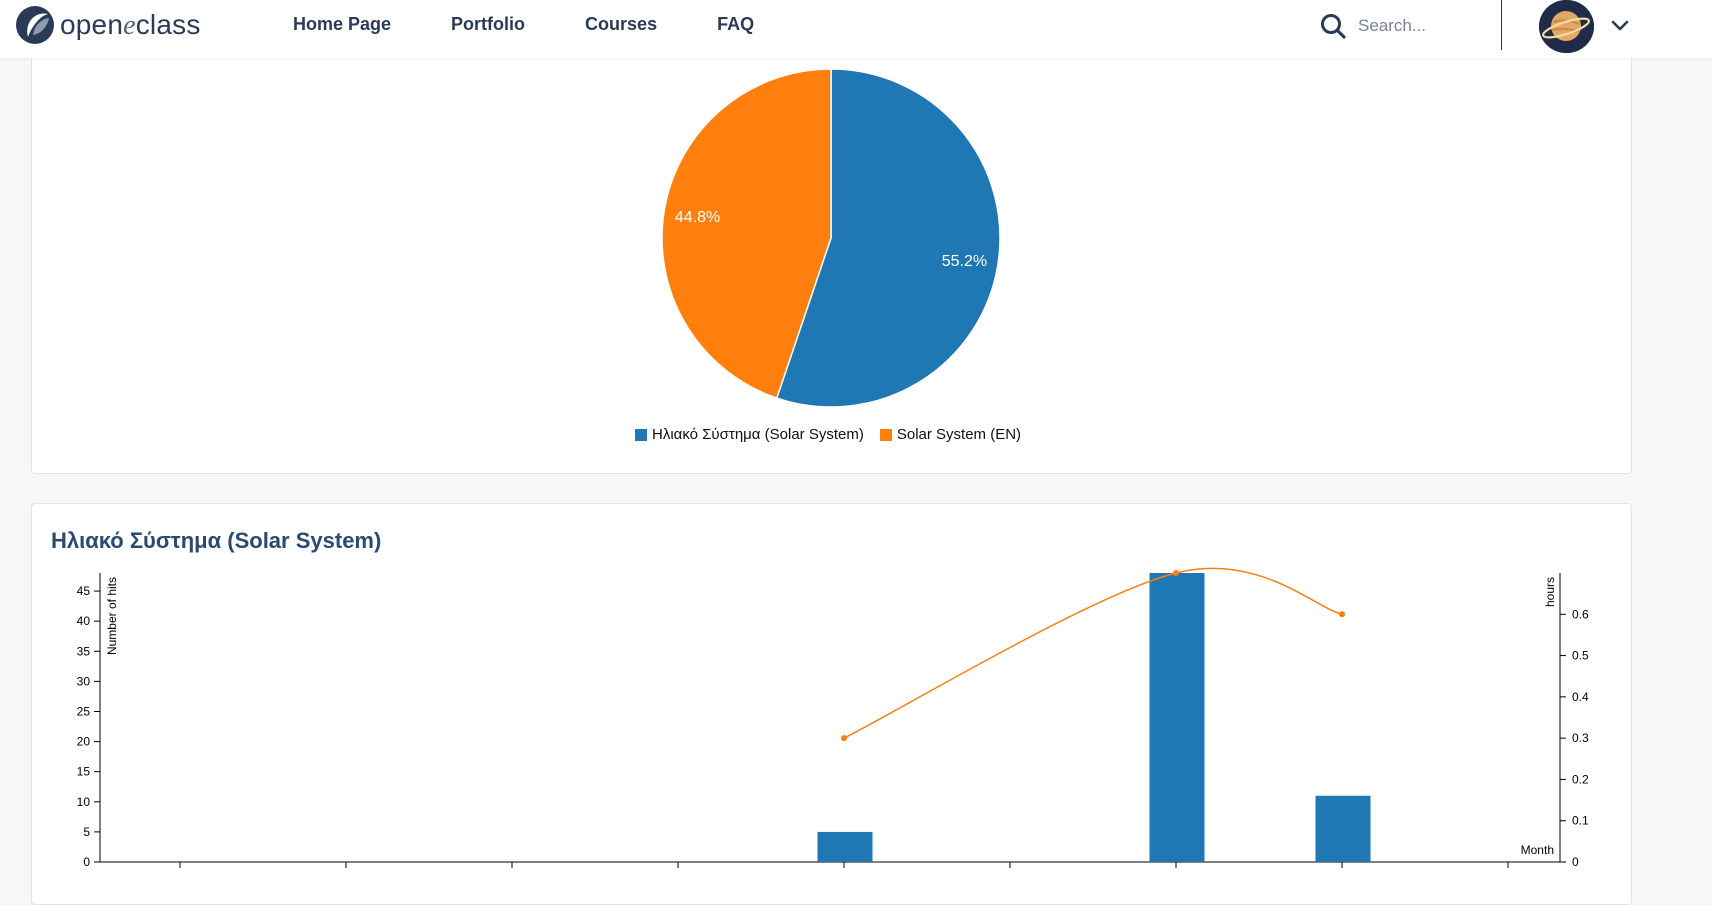 The height and width of the screenshot is (905, 1712). What do you see at coordinates (216, 540) in the screenshot?
I see `course-title: Ηλιακό Σύστημα (Solar System)` at bounding box center [216, 540].